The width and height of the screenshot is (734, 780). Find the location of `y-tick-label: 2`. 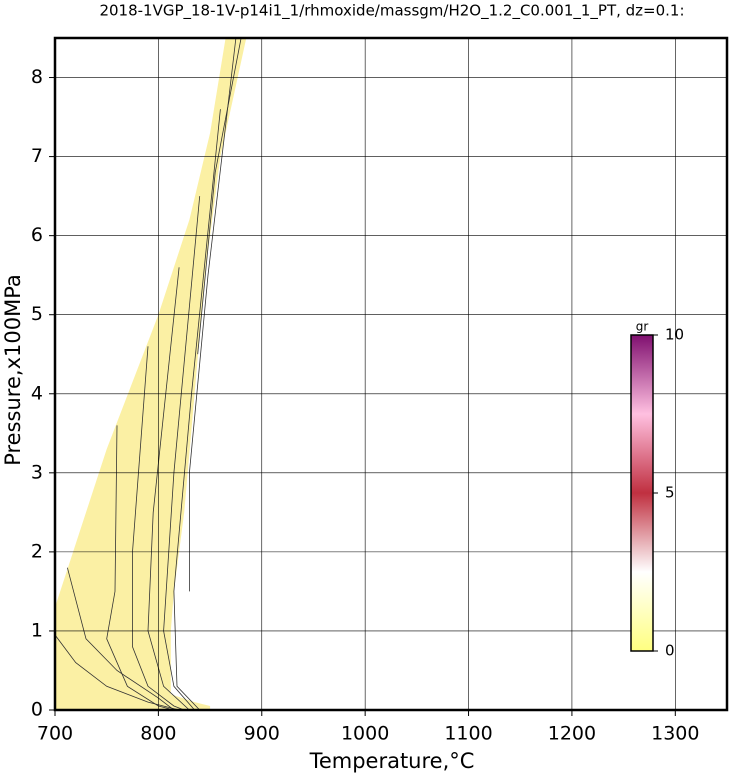

y-tick-label: 2 is located at coordinates (37, 551).